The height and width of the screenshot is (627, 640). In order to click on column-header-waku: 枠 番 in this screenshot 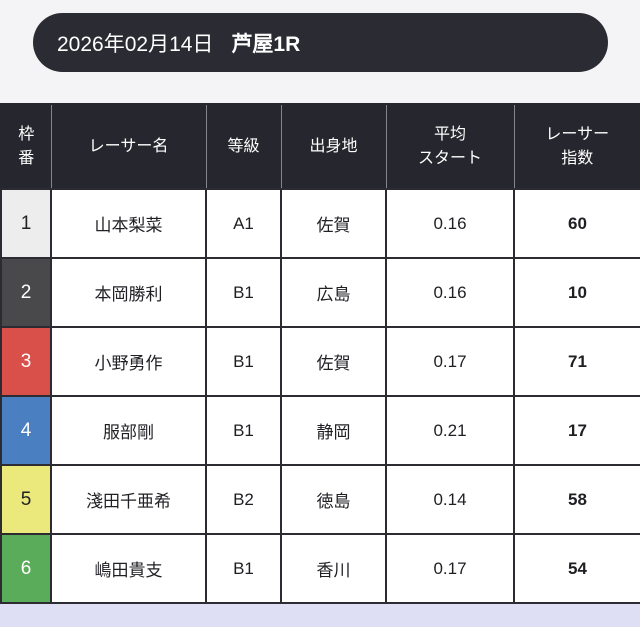, I will do `click(26, 146)`.